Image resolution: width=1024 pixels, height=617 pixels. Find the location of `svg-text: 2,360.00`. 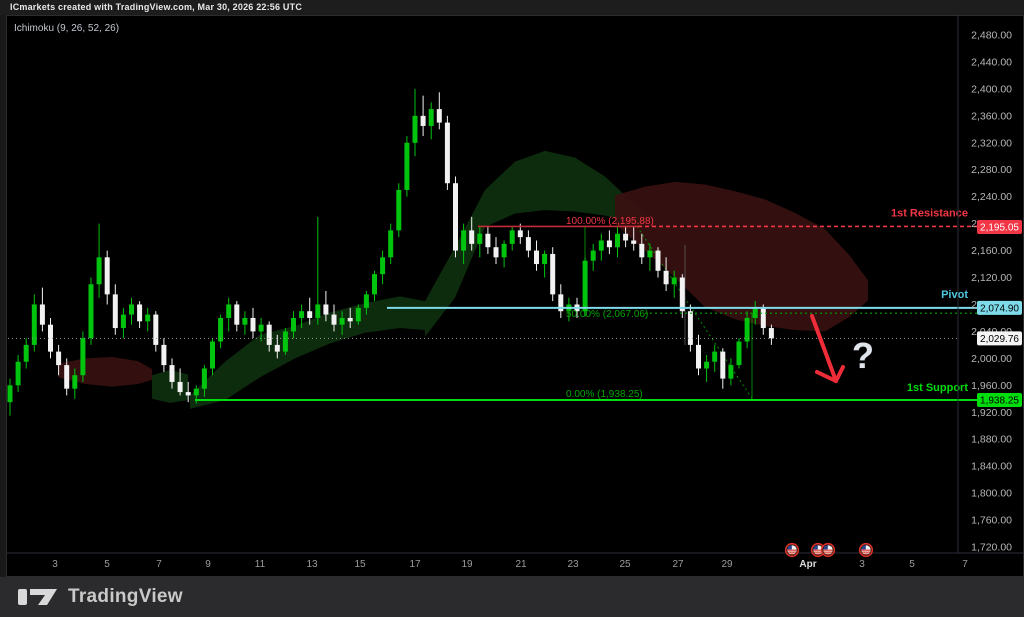

svg-text: 2,360.00 is located at coordinates (991, 116).